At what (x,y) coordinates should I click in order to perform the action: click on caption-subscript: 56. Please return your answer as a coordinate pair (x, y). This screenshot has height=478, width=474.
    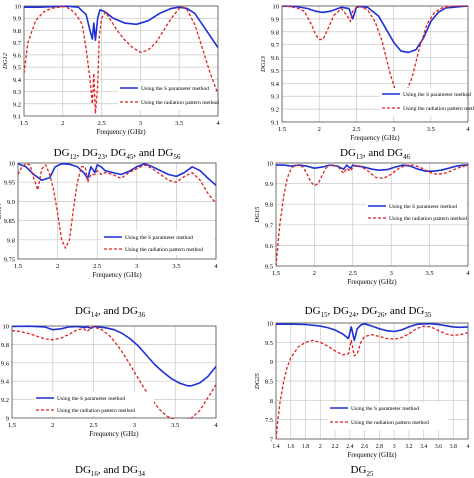
    Looking at the image, I should click on (177, 157).